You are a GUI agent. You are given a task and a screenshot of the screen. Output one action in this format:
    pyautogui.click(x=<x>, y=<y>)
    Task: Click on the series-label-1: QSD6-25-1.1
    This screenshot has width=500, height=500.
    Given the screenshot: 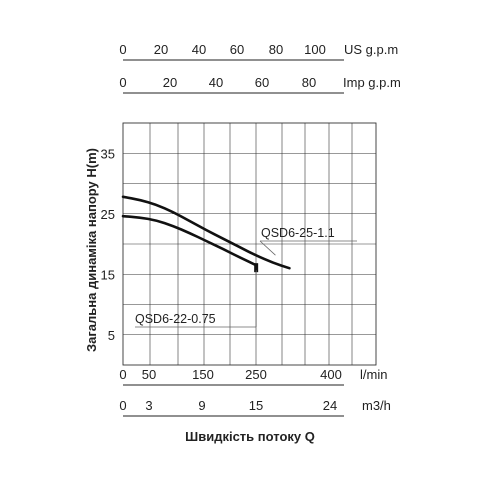 What is the action you would take?
    pyautogui.click(x=298, y=233)
    